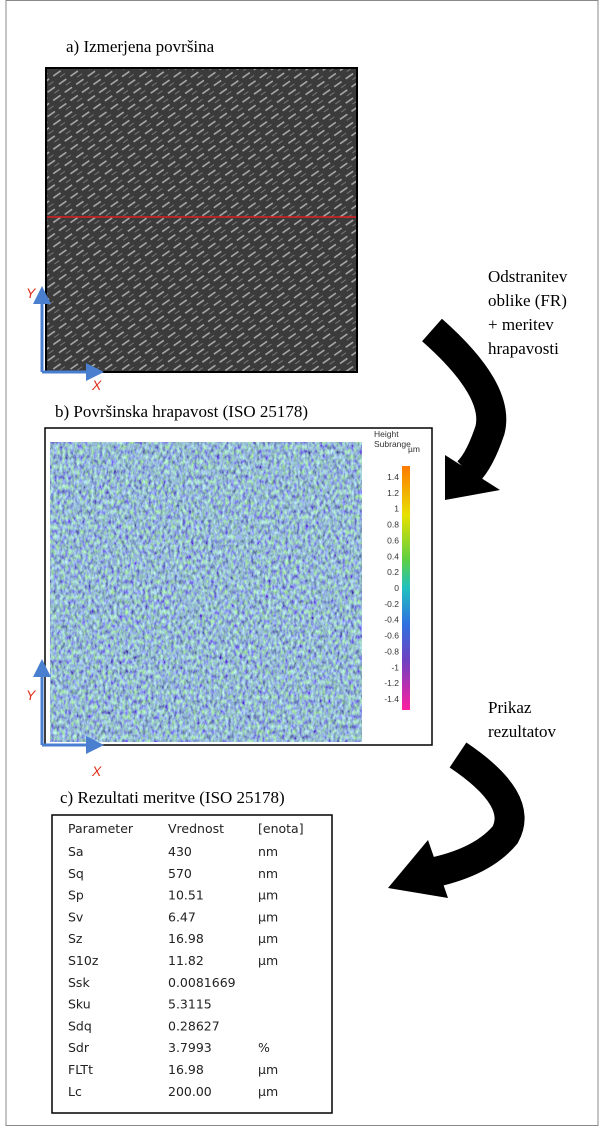 This screenshot has height=1126, width=599. I want to click on table-cell: 430, so click(180, 851).